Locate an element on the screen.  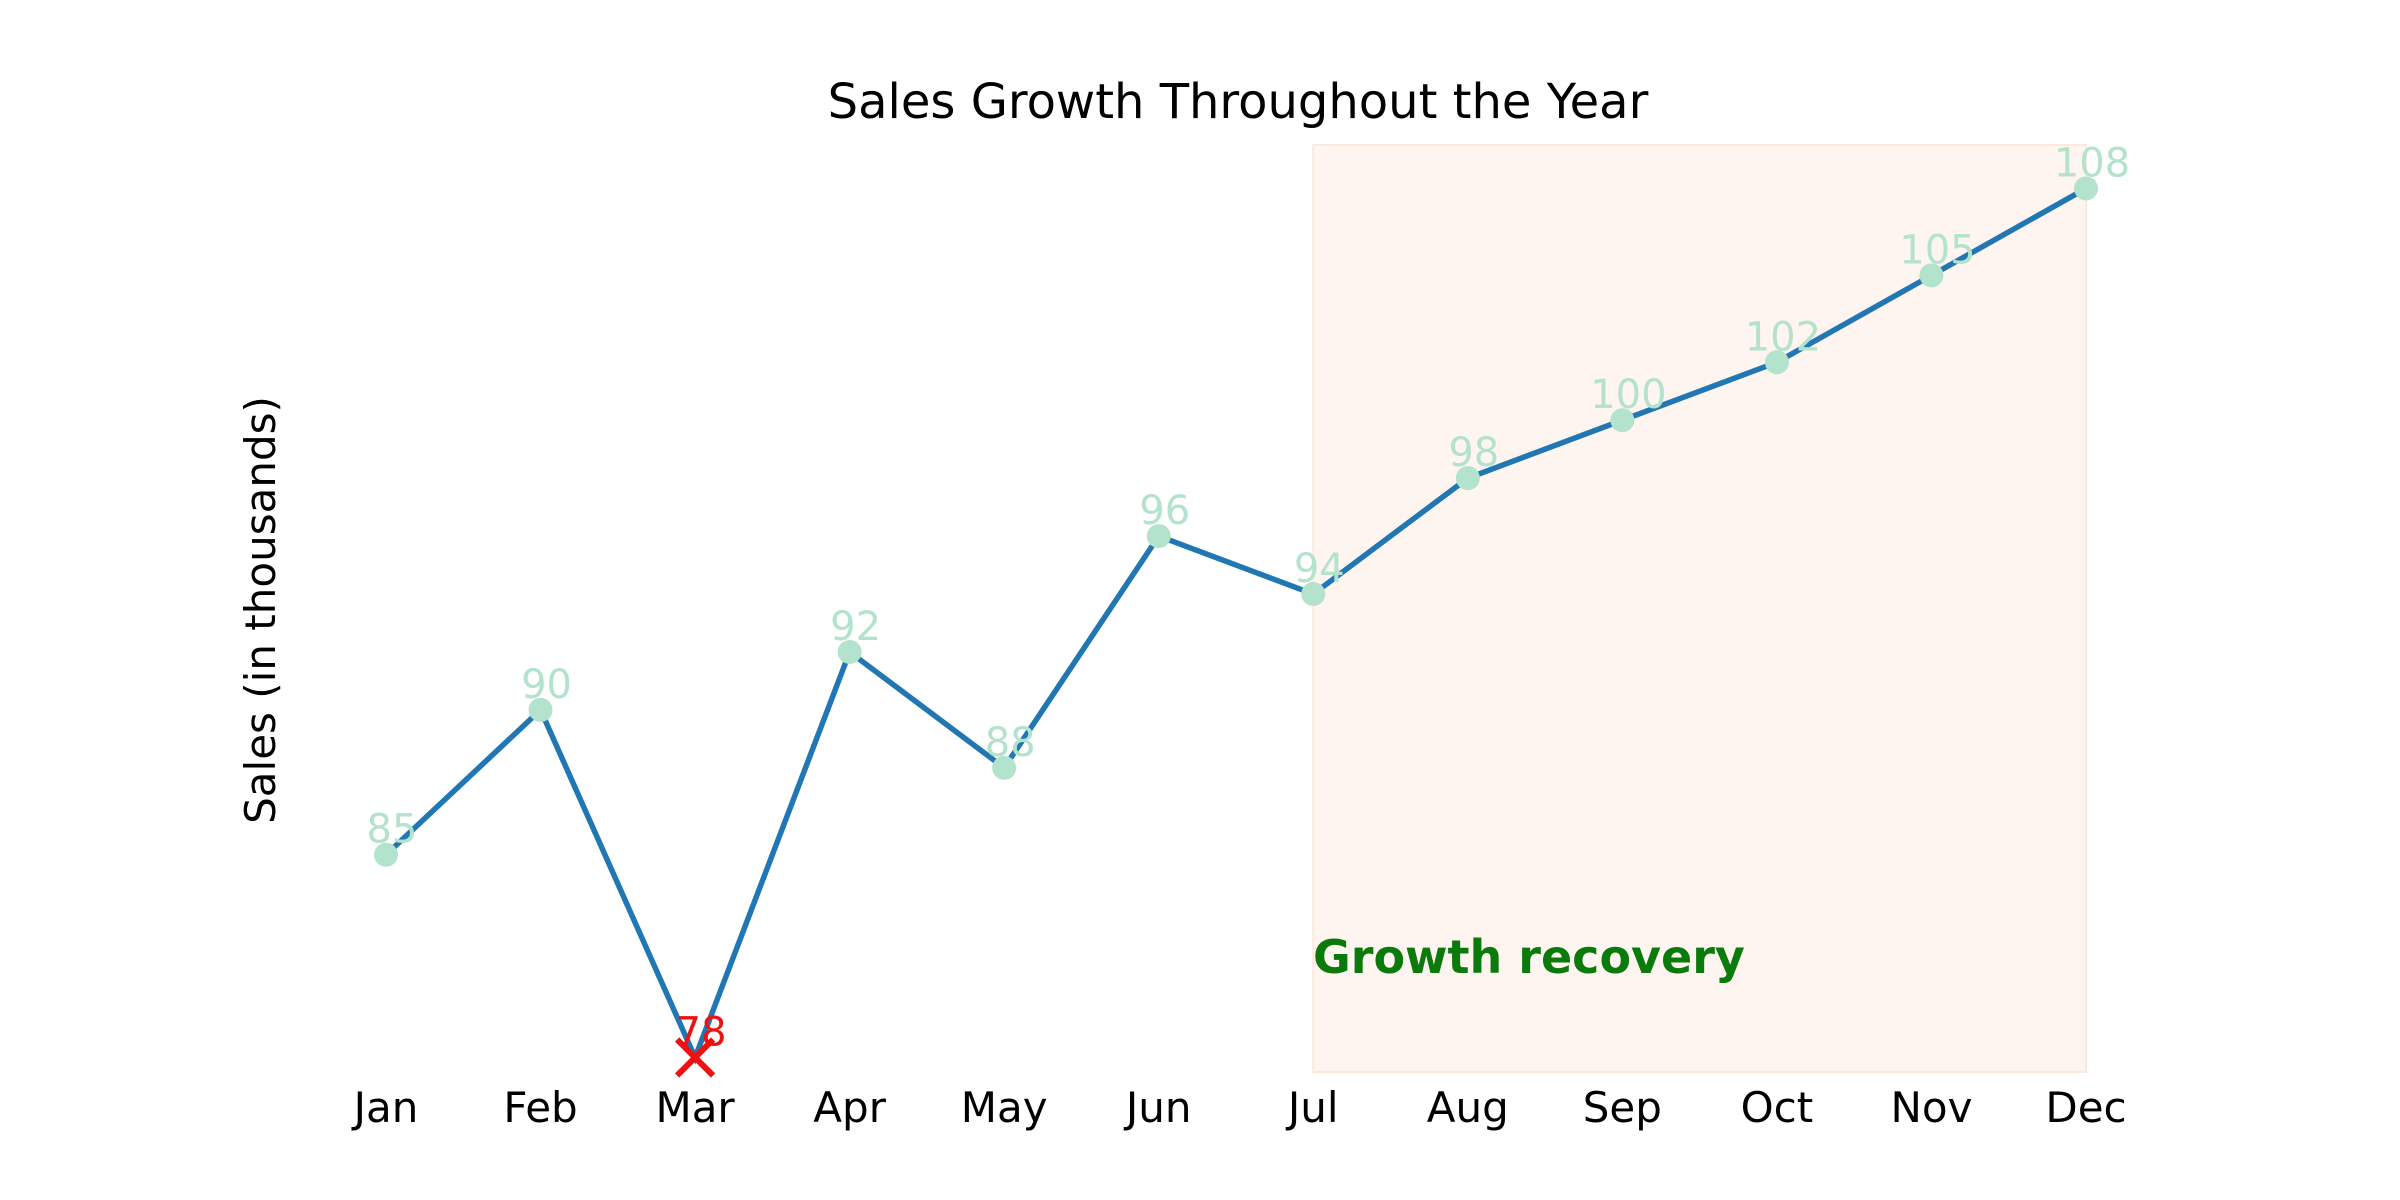
data-label: 108 is located at coordinates (2092, 163).